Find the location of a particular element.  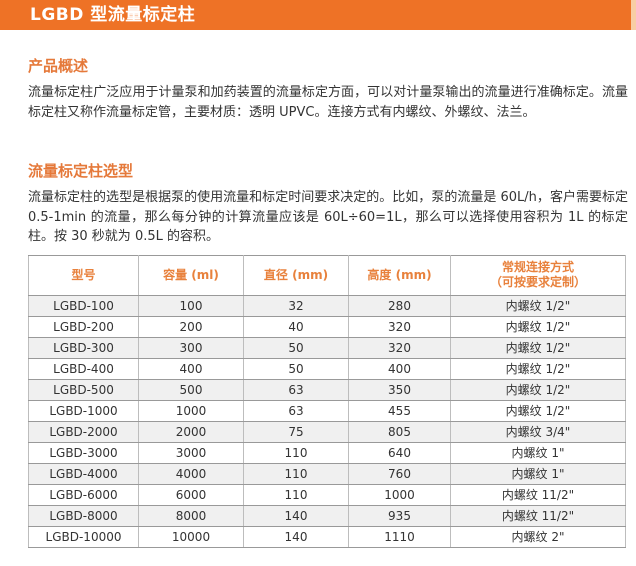

col-header-connection: 常规连接方式 （可按要求定制） is located at coordinates (538, 275).